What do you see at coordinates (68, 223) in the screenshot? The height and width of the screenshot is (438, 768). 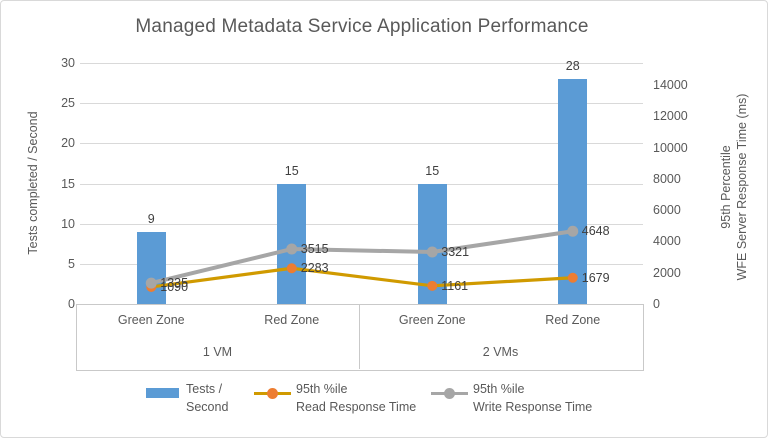 I see `left-axis-tick-label: 10` at bounding box center [68, 223].